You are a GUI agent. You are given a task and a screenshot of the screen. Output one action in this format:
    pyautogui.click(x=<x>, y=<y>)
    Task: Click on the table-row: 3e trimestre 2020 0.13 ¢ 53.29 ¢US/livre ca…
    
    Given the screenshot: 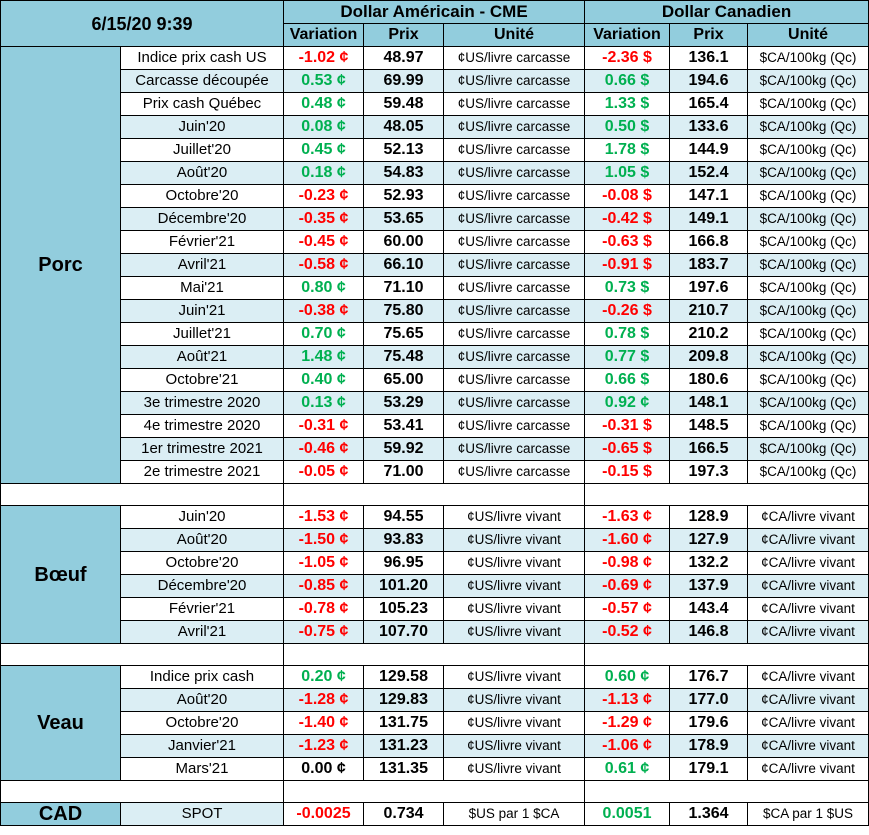 What is the action you would take?
    pyautogui.click(x=435, y=403)
    